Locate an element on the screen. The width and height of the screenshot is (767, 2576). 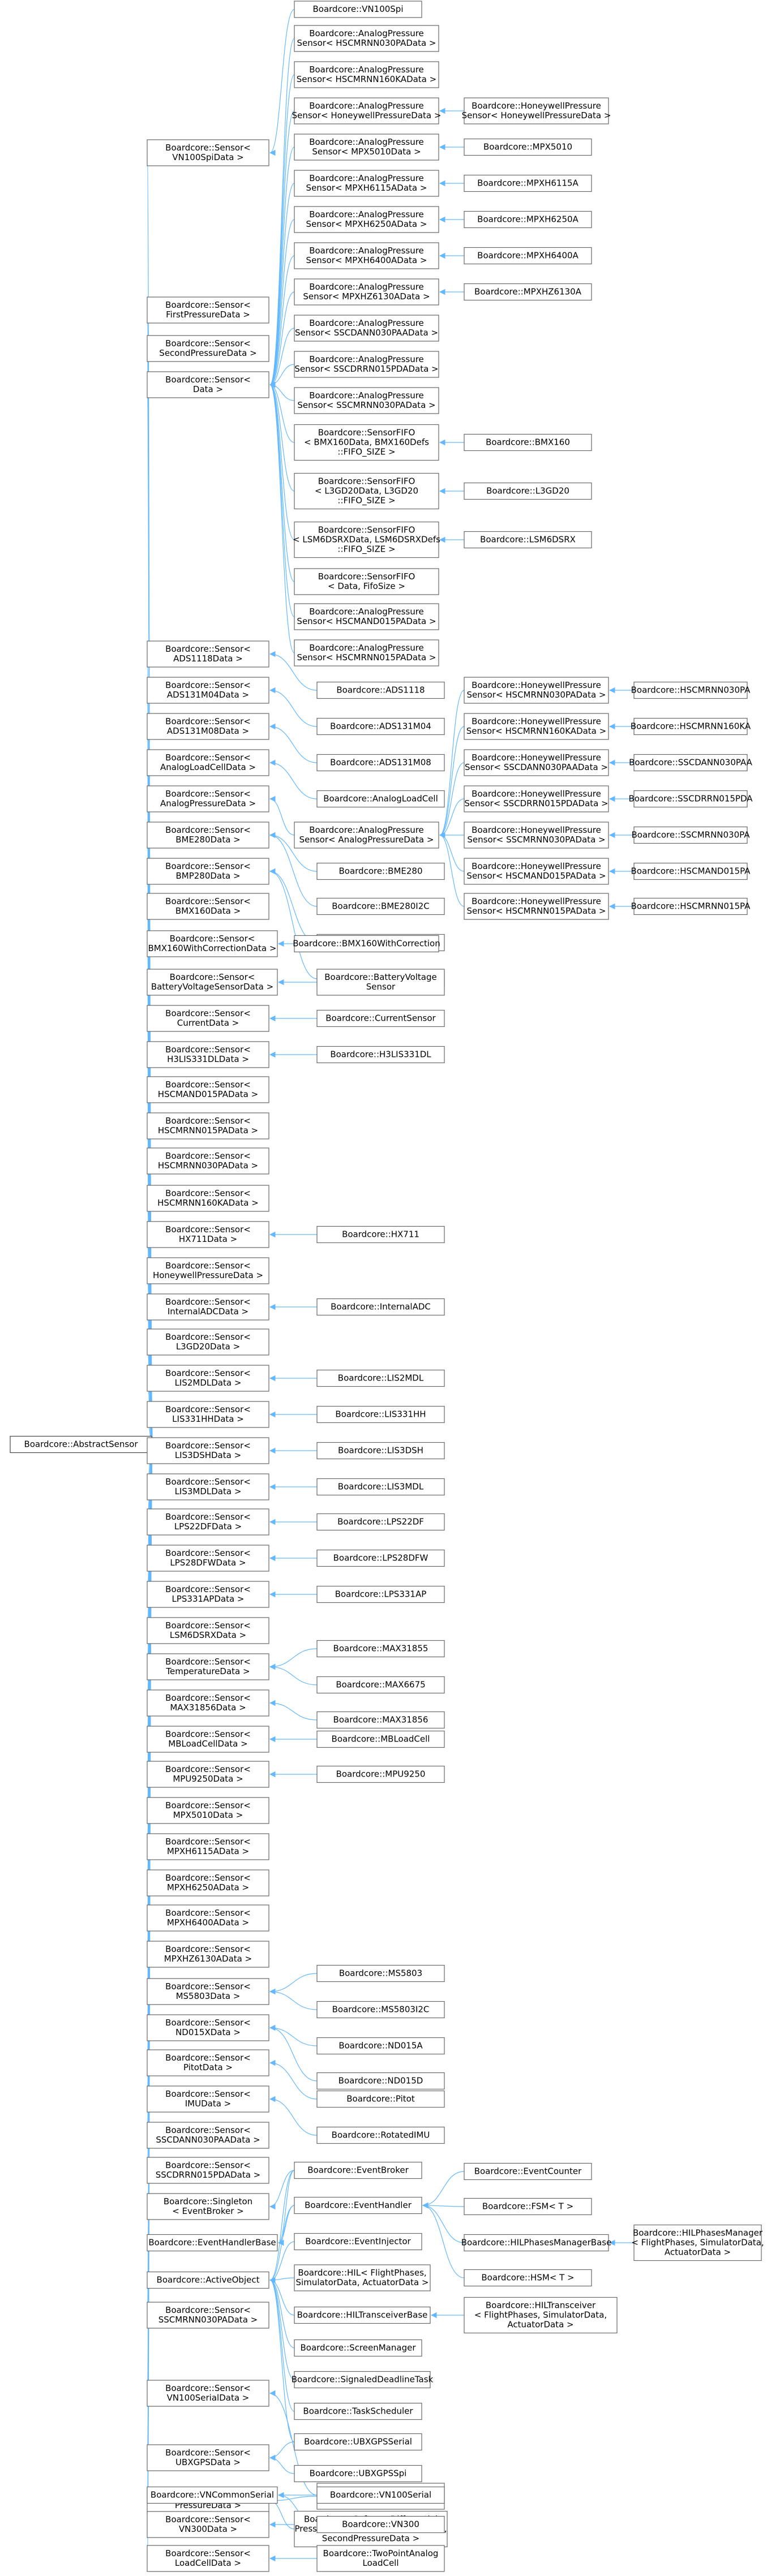
class-node-s-firstp: Boardcore::Sensor<FirstPressureData > is located at coordinates (208, 310).